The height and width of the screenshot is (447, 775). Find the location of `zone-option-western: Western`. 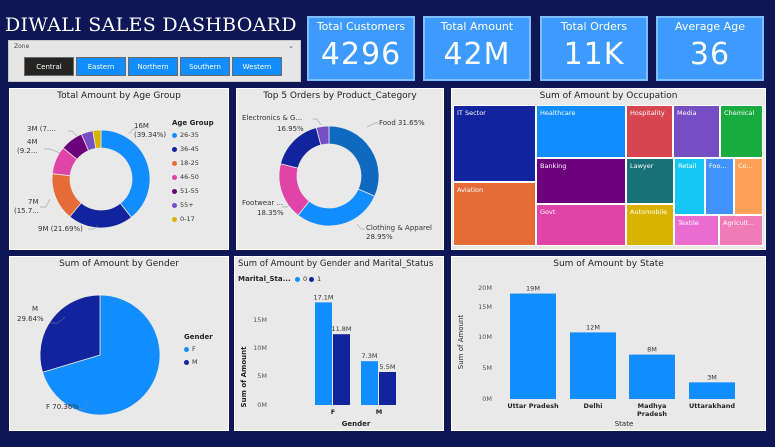

zone-option-western: Western is located at coordinates (257, 66).